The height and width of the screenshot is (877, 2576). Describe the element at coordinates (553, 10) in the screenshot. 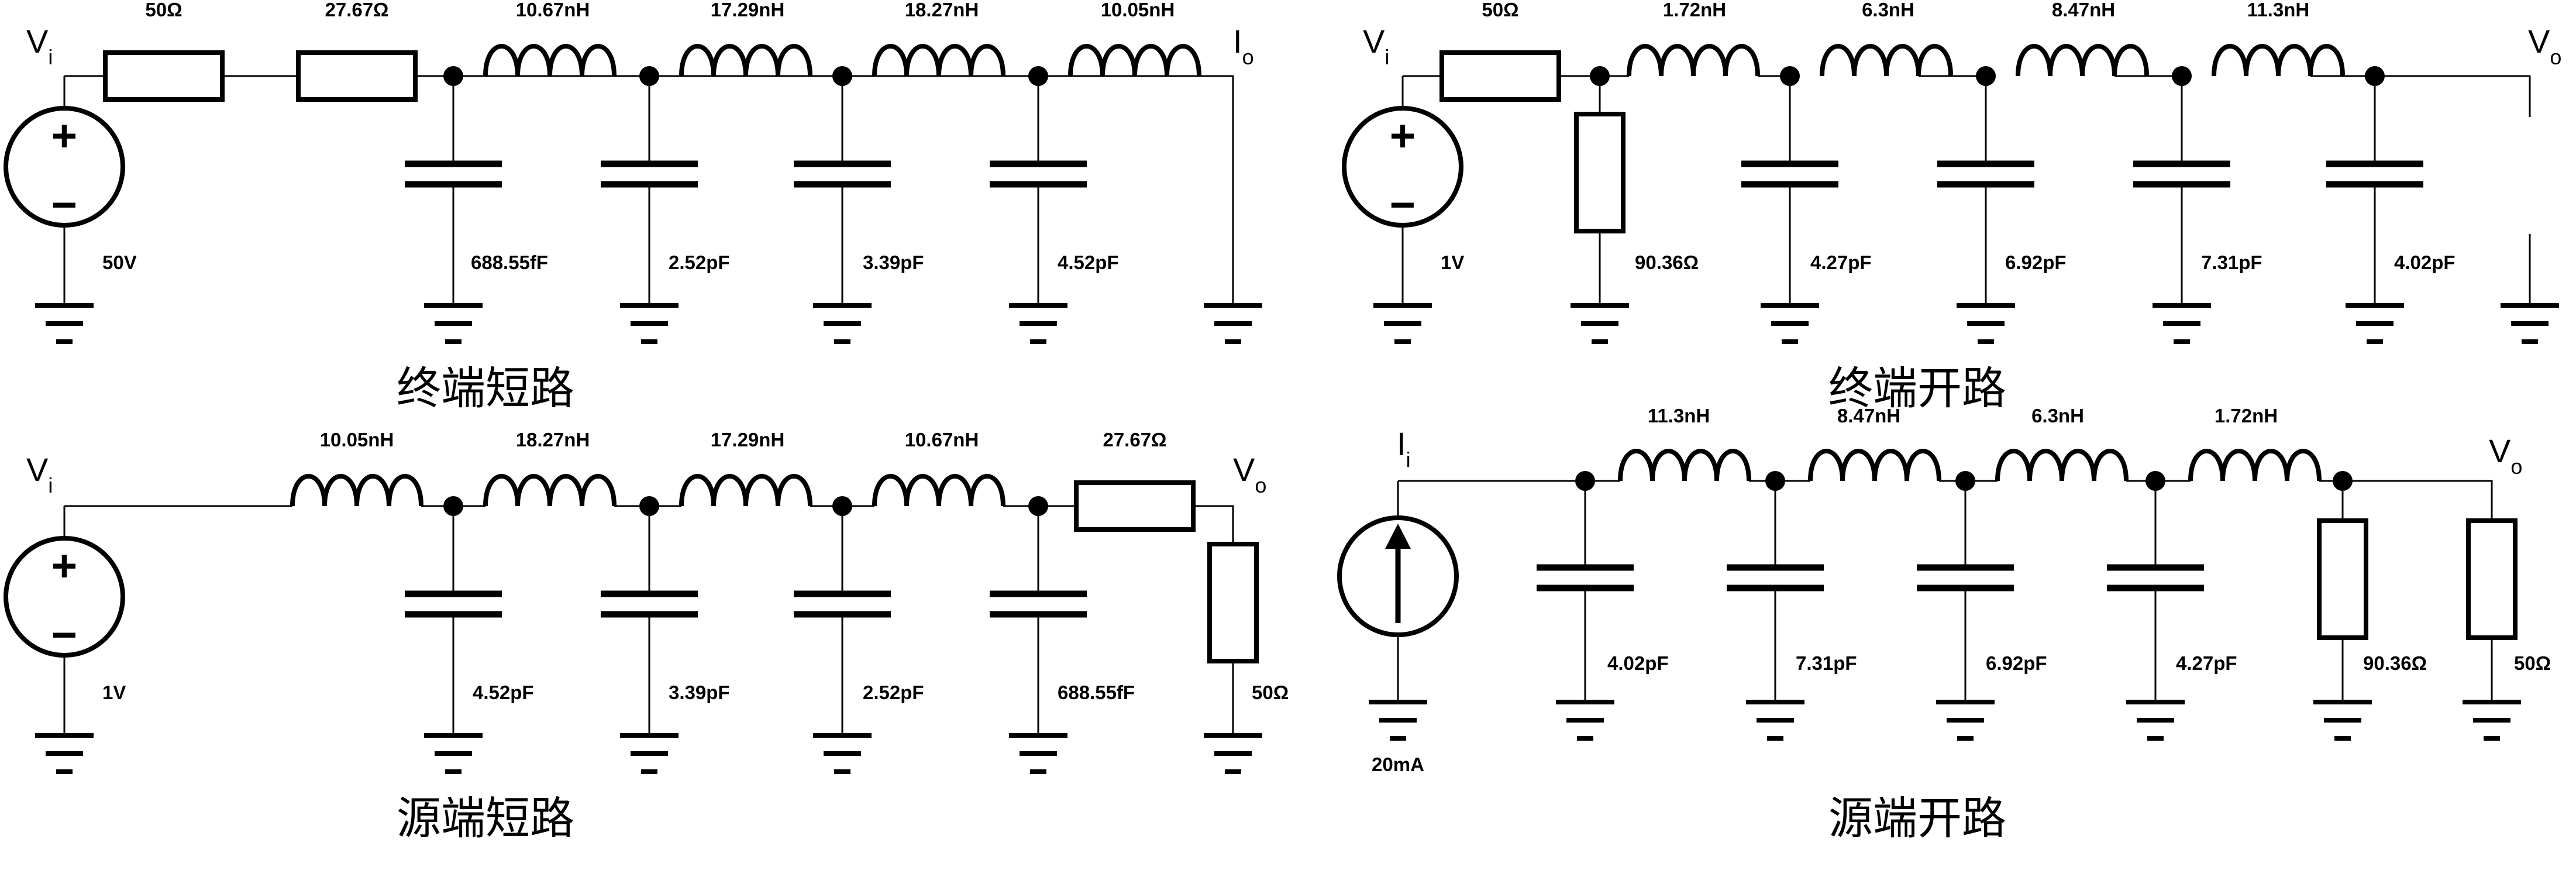

I see `component-label: 10.67nH` at that location.